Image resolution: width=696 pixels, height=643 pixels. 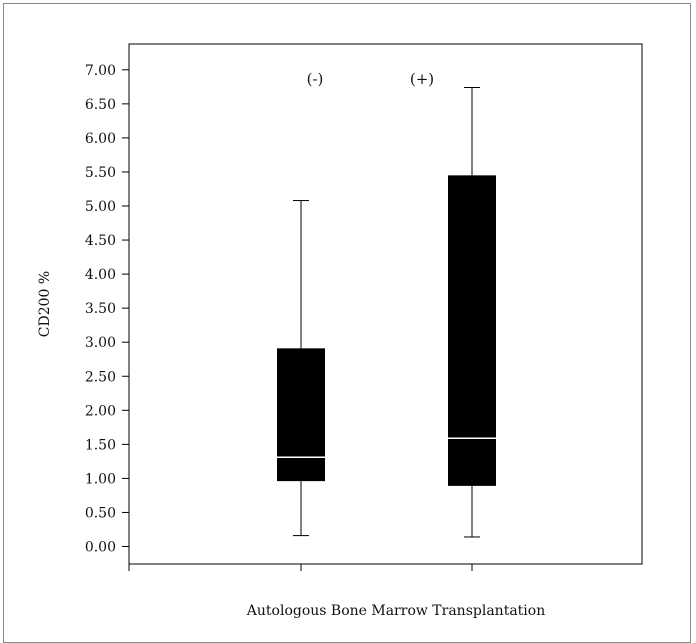 I want to click on y-tick-label: 3.50, so click(x=100, y=309).